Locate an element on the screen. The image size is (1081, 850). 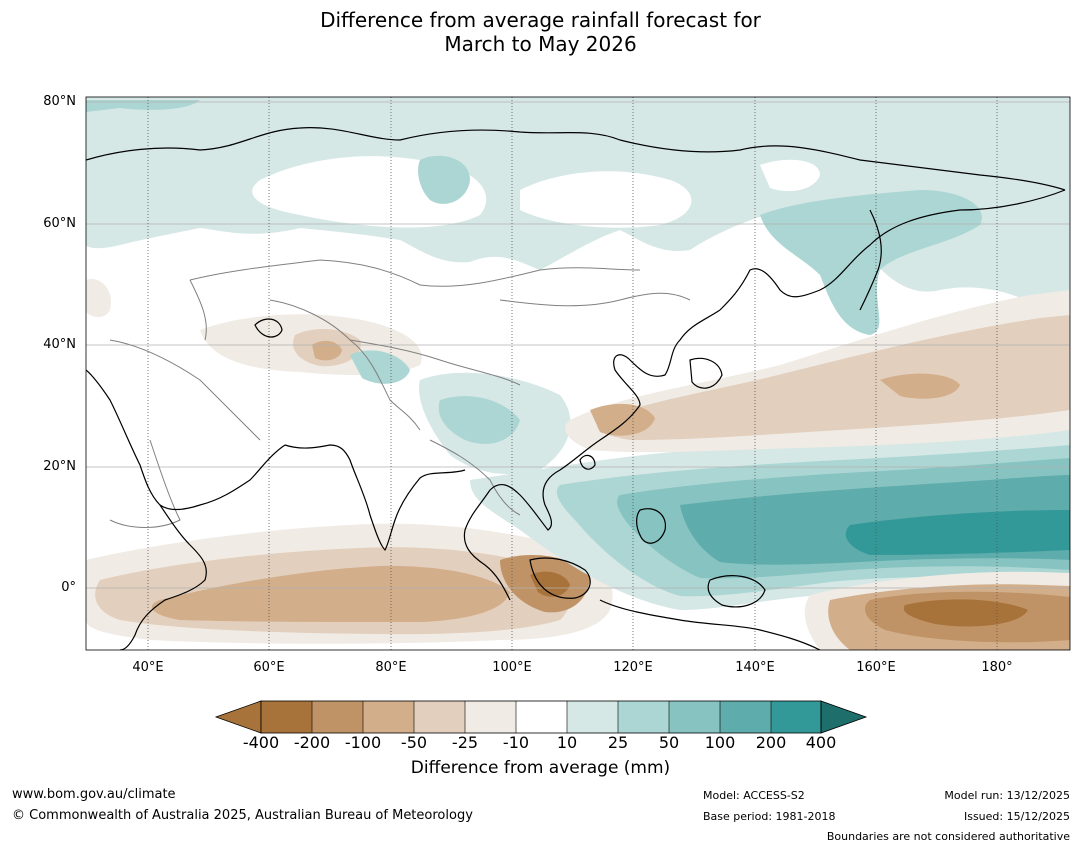
base-period: Base period: 1981-2018 is located at coordinates (769, 816).